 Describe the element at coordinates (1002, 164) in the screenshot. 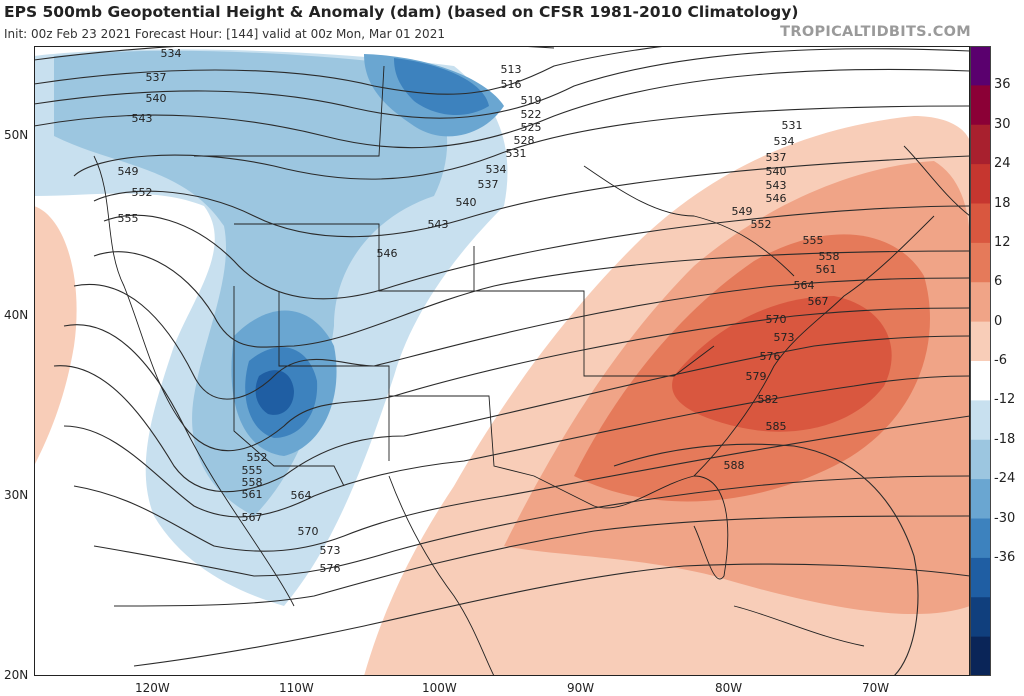

I see `colorbar-tick-label: 24` at that location.